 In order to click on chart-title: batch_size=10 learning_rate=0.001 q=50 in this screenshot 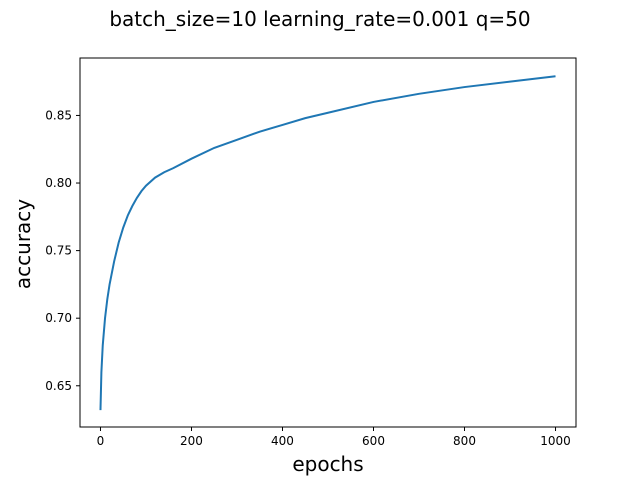, I will do `click(319, 19)`.